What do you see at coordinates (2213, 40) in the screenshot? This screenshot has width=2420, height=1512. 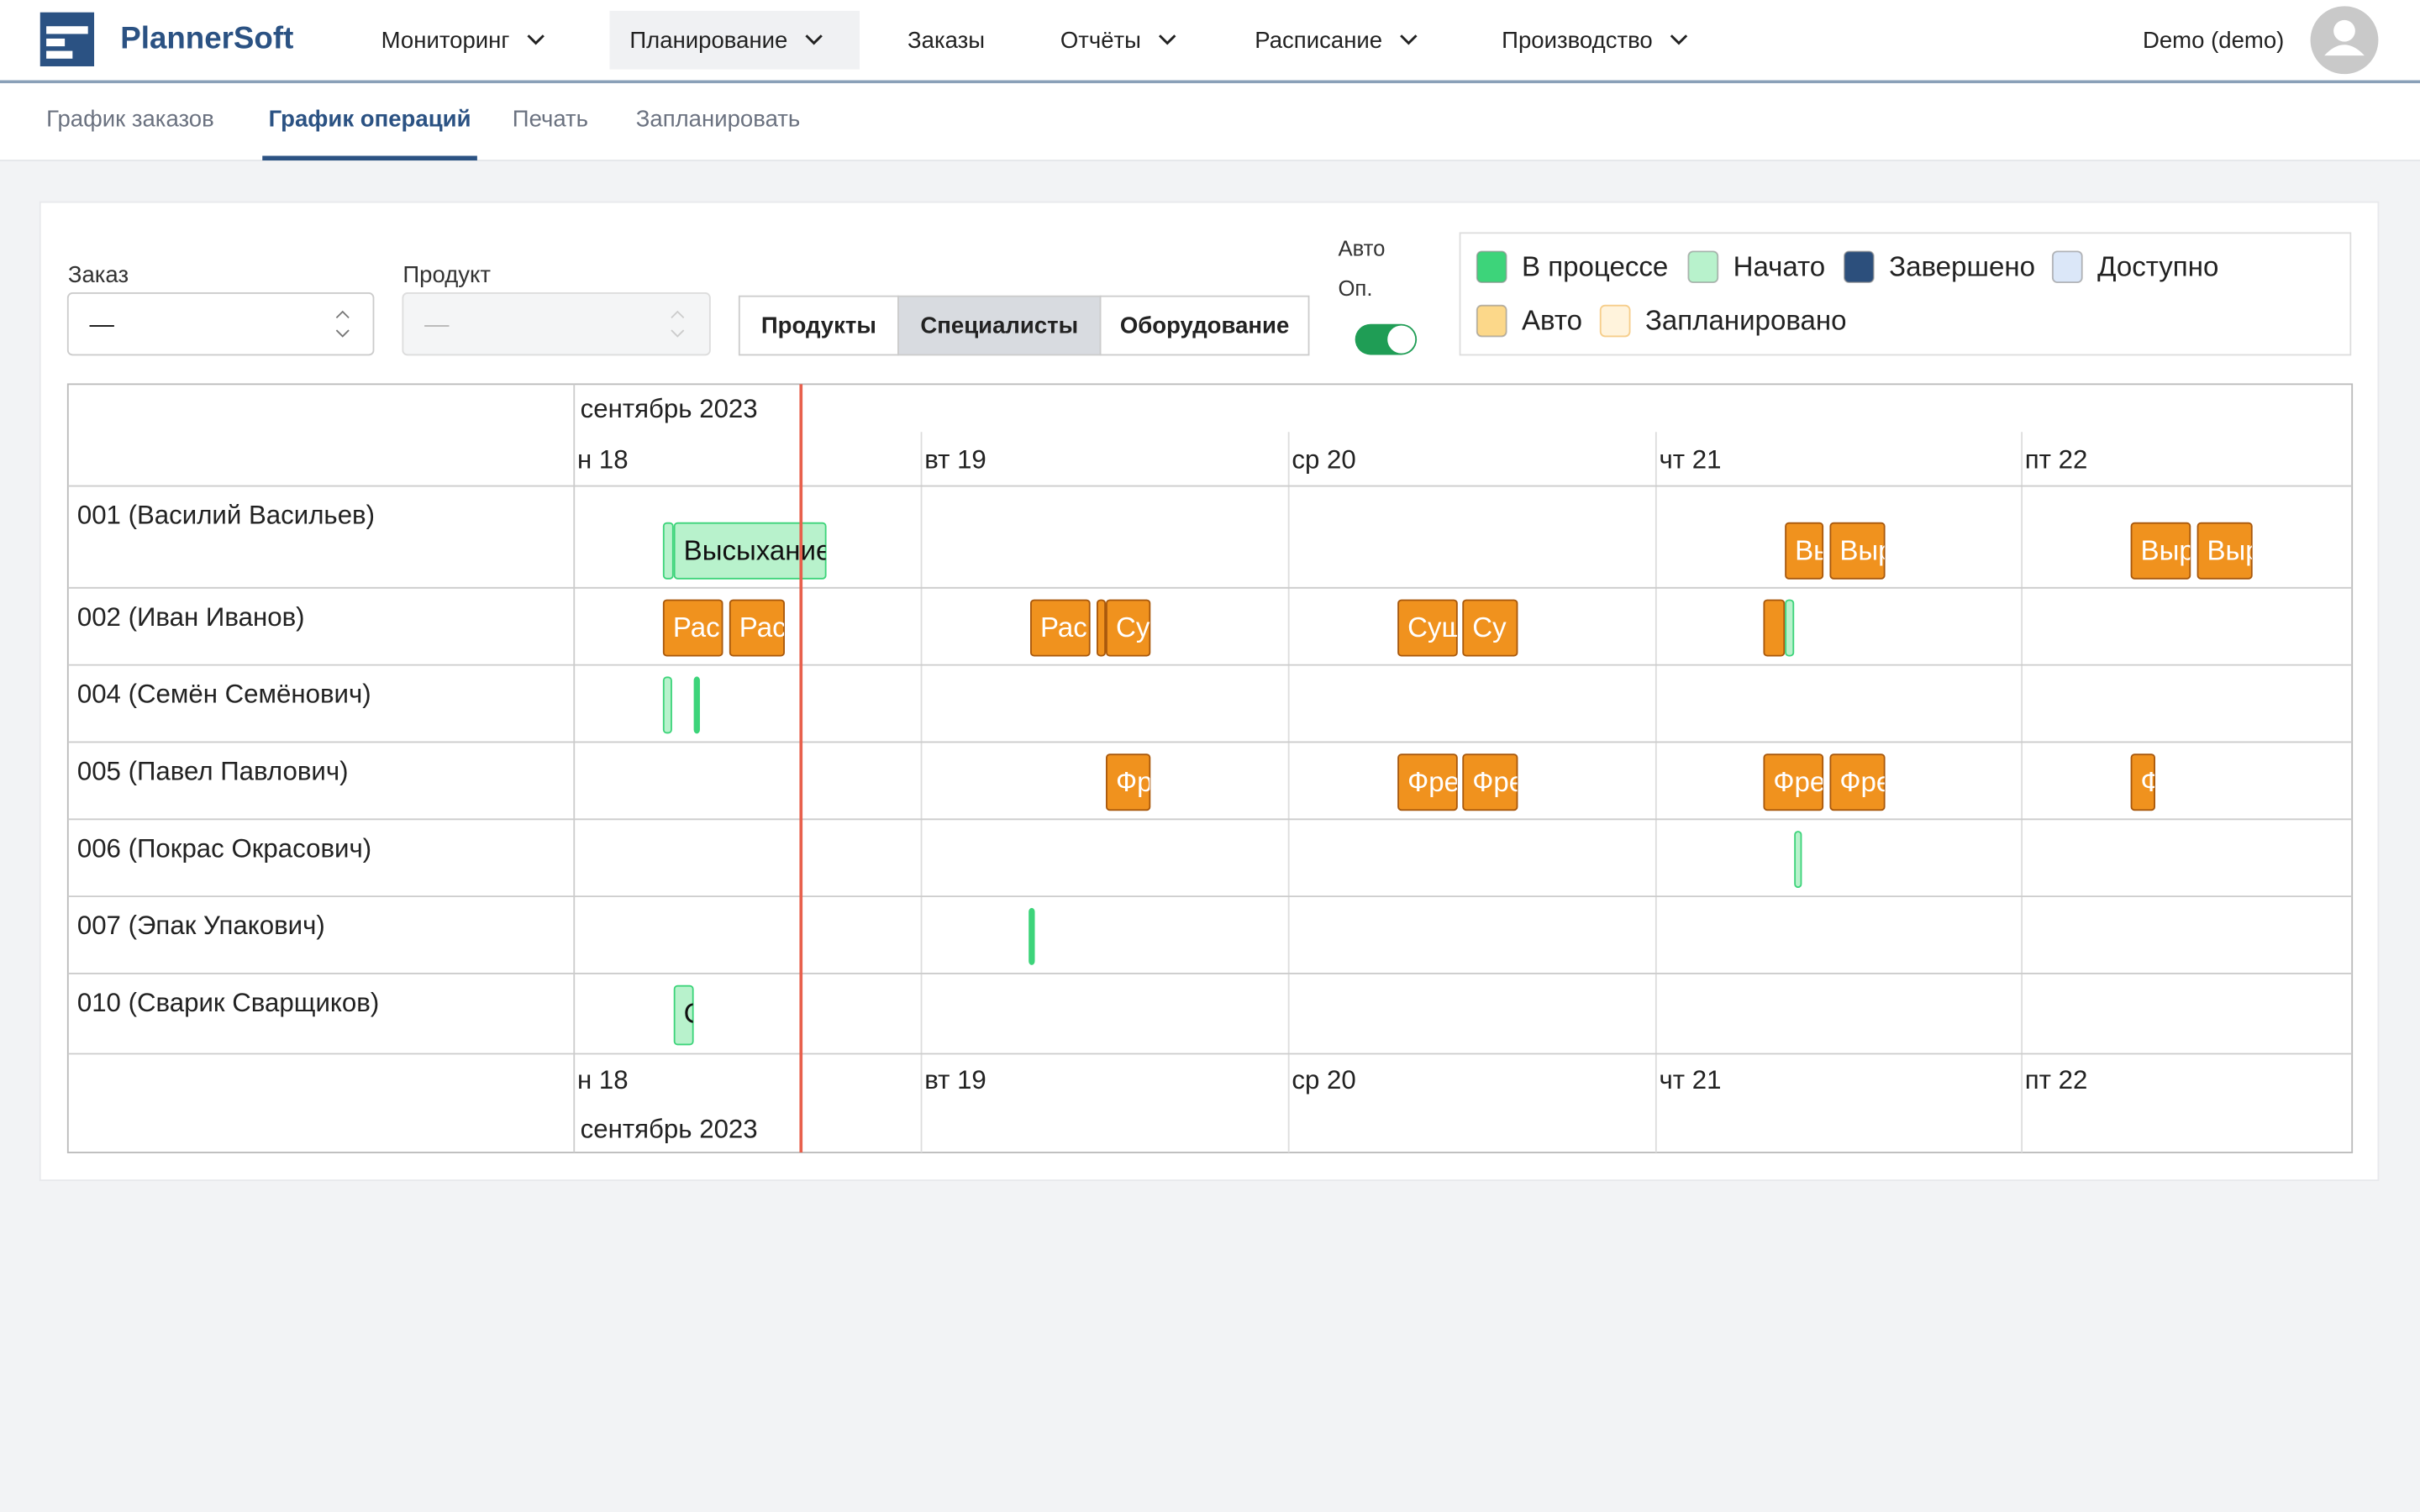 I see `user-name: Demo (demo)` at bounding box center [2213, 40].